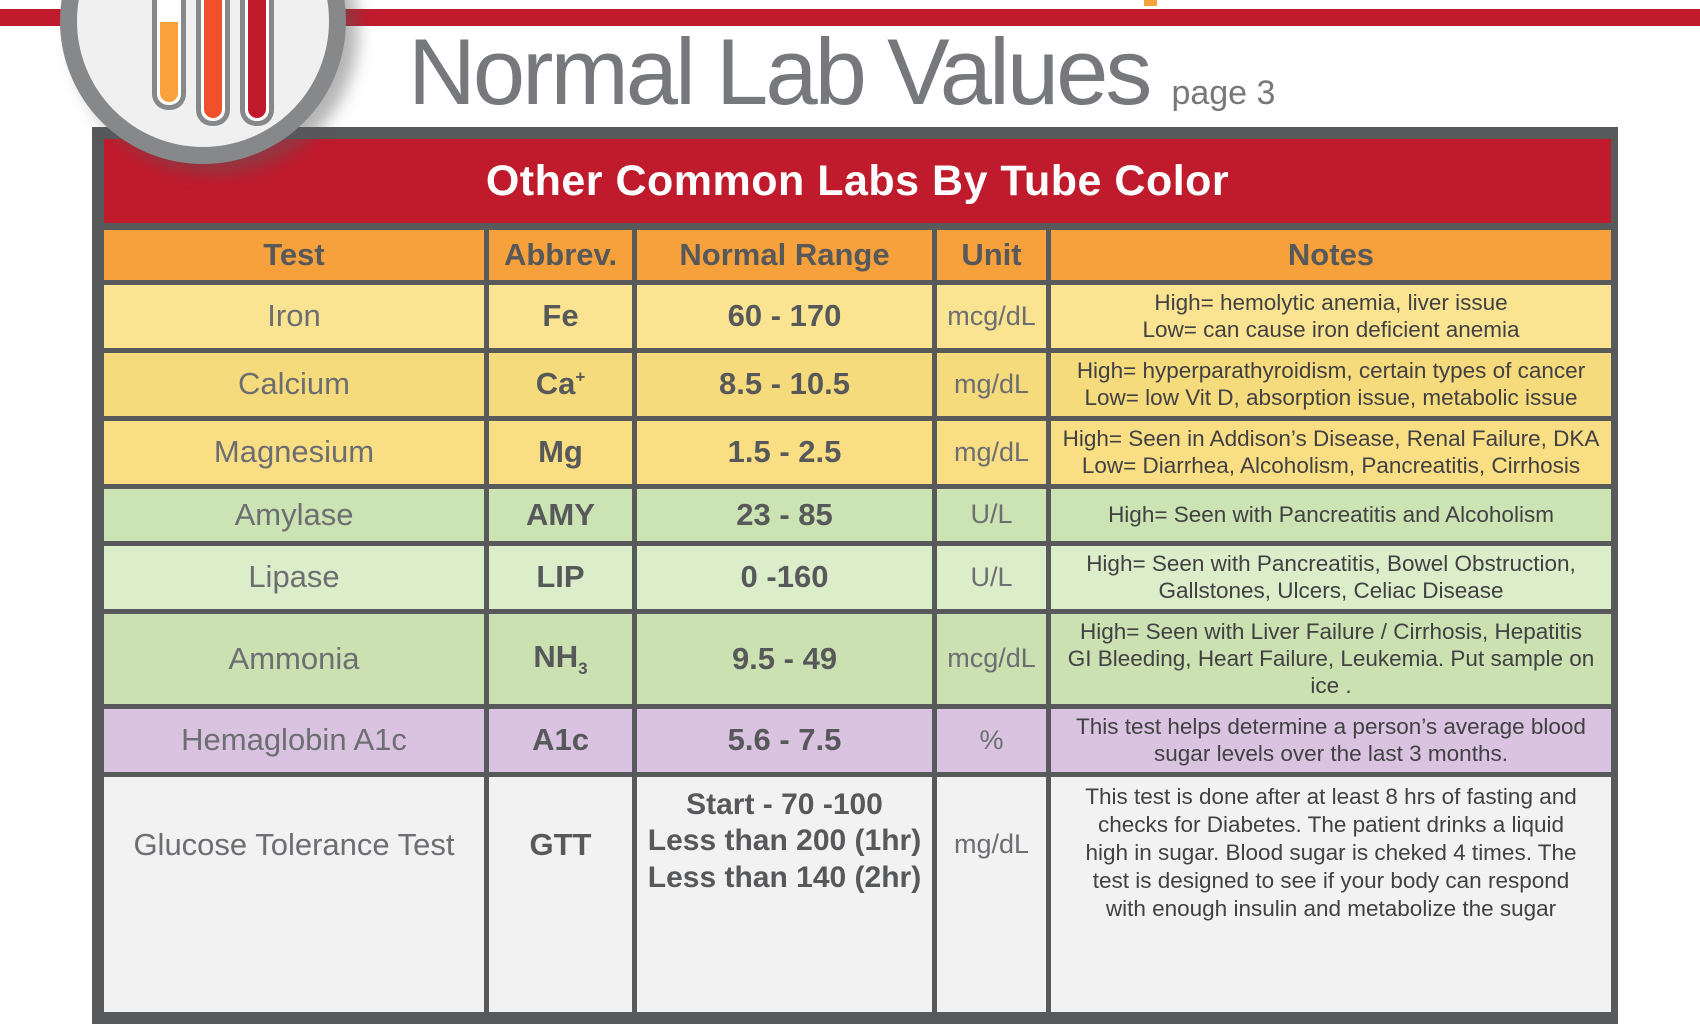  I want to click on range-cell: 23 - 85, so click(784, 514).